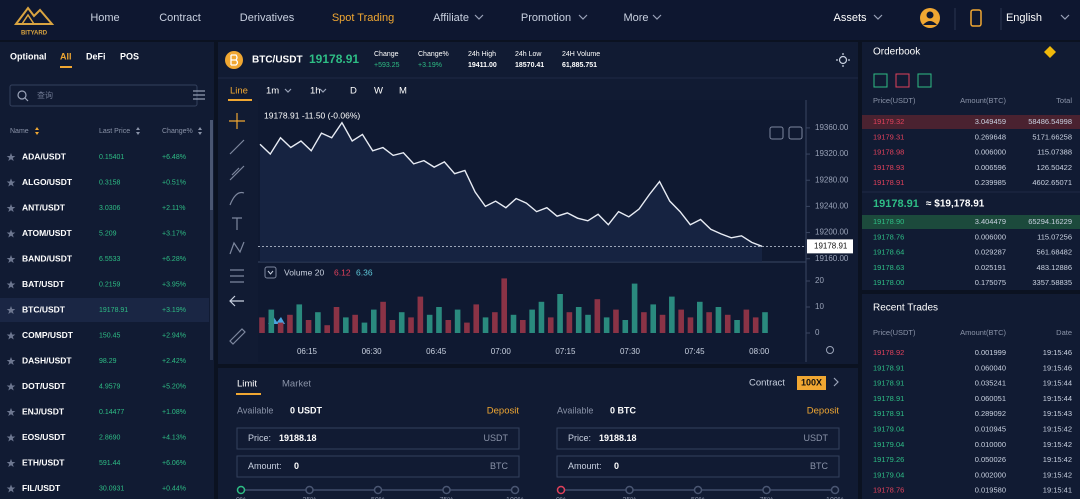 This screenshot has width=1080, height=499. I want to click on market-pair: COMP/USDT, so click(48, 335).